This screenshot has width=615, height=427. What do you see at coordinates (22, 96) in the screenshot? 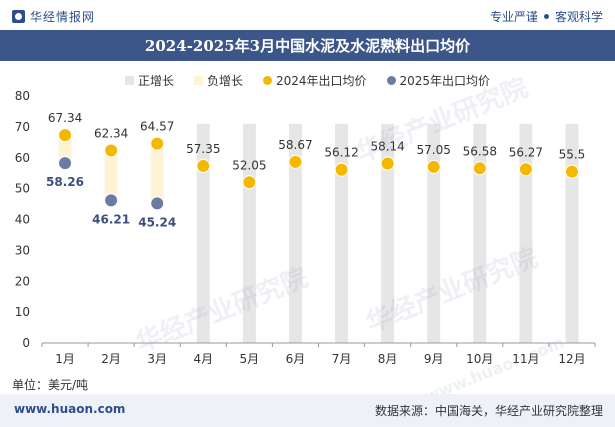
I see `y-tick-label: 80` at bounding box center [22, 96].